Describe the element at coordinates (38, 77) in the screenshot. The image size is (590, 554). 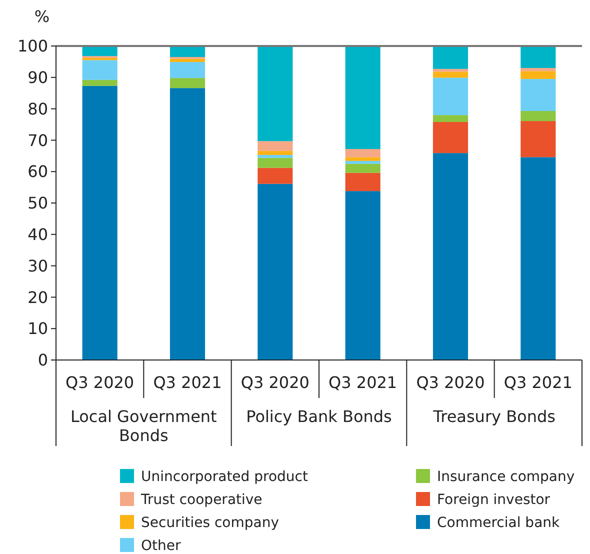
I see `y-tick-label: 90` at that location.